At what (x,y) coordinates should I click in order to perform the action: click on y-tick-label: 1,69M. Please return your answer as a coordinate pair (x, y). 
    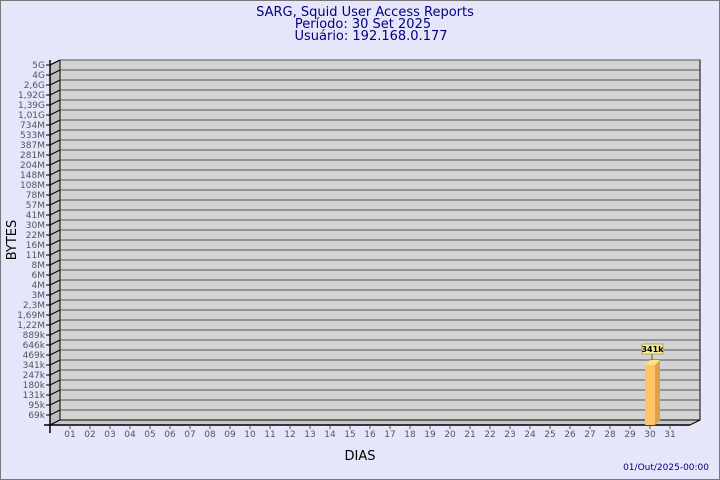
    Looking at the image, I should click on (31, 316).